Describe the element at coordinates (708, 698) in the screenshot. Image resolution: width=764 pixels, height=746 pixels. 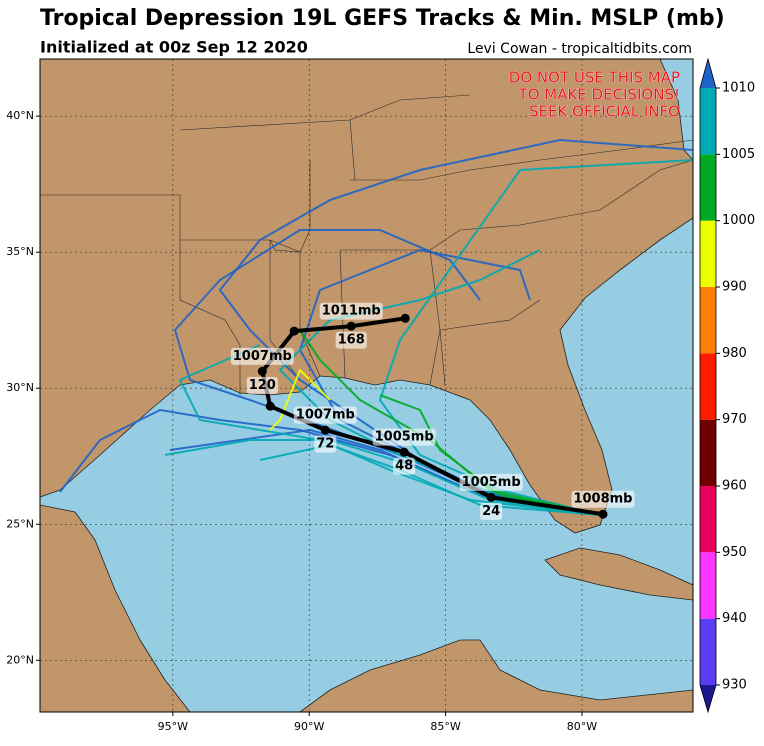
I see `colorbar-extend-low` at that location.